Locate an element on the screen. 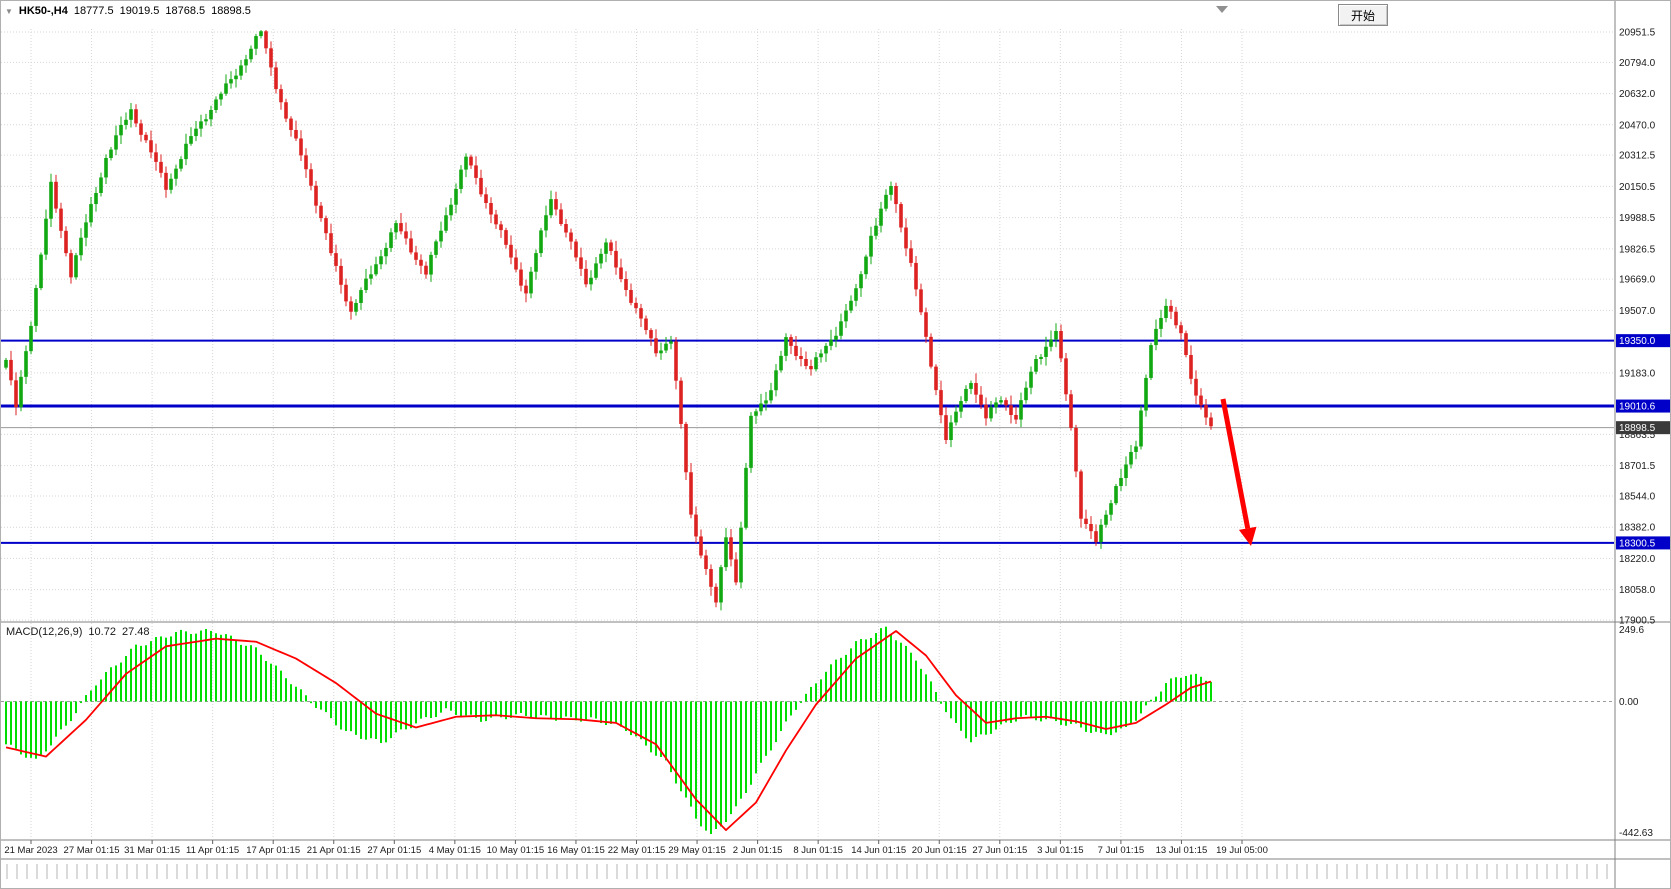 The image size is (1671, 889). time-axis-label: 27 Apr 01:15 is located at coordinates (394, 850).